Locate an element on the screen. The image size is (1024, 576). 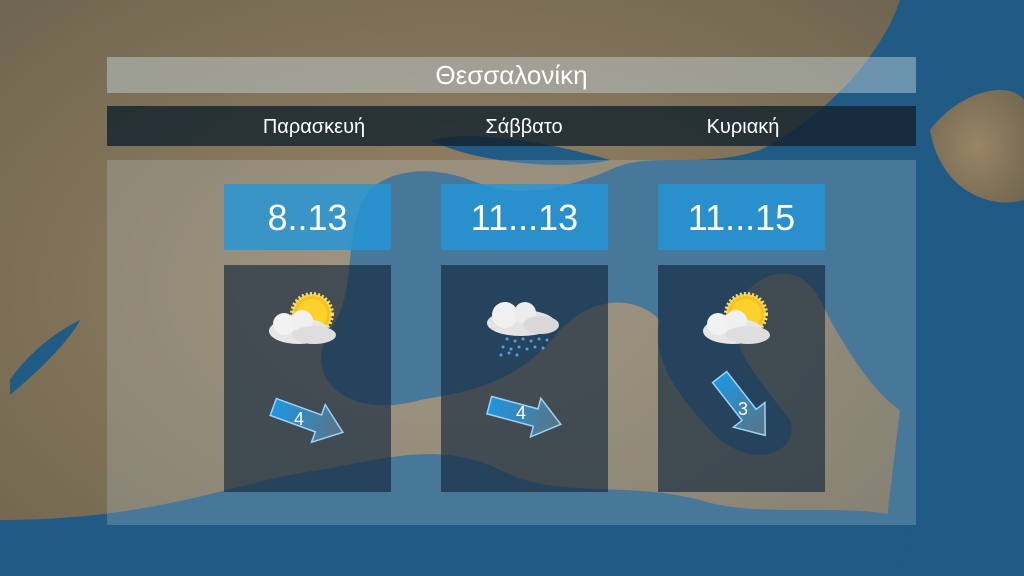
day-label-saturday: Σάββατο is located at coordinates (524, 127).